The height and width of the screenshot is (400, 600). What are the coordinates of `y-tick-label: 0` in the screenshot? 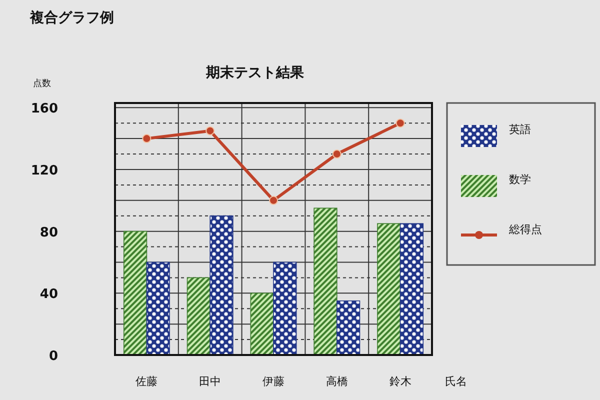 It's located at (53, 356).